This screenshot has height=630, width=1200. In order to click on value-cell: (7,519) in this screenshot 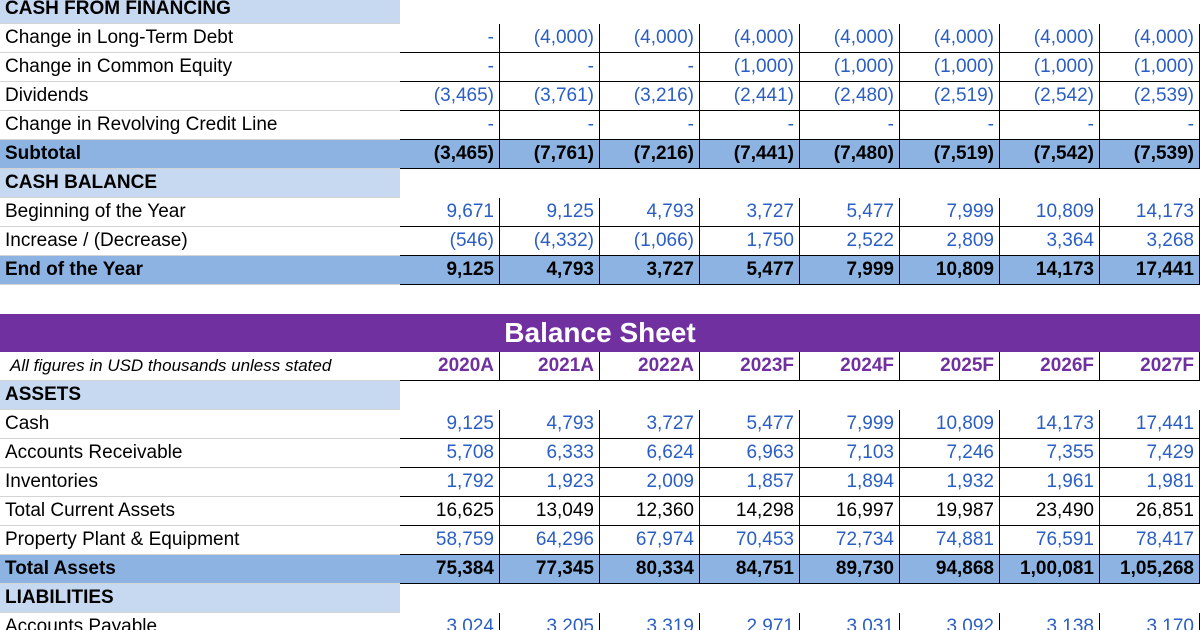, I will do `click(950, 154)`.